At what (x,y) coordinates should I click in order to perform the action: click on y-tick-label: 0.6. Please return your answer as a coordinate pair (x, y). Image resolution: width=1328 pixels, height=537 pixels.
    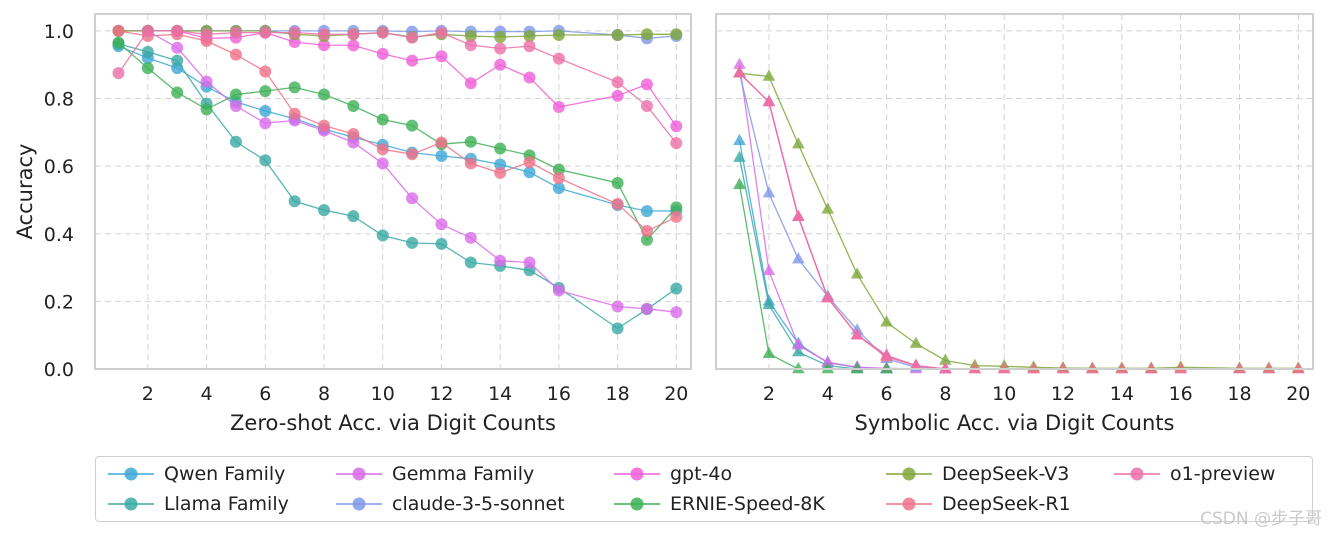
    Looking at the image, I should click on (59, 167).